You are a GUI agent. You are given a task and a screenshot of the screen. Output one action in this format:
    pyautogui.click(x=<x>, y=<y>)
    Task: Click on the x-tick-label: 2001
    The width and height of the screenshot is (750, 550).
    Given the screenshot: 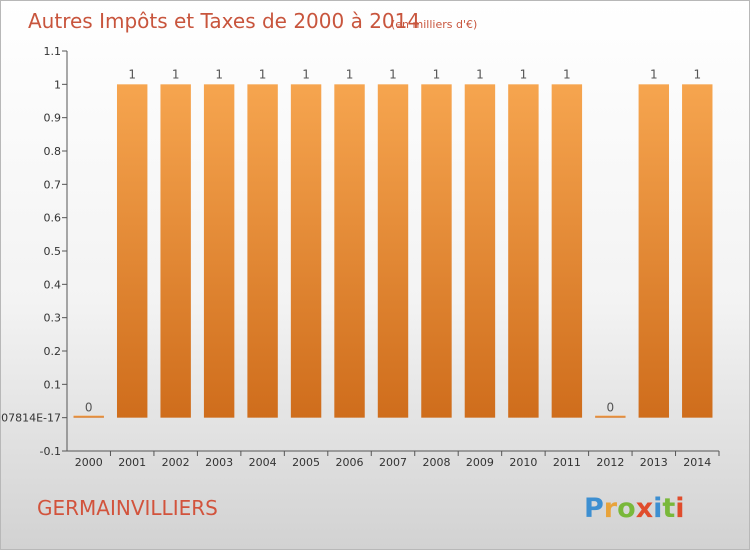 What is the action you would take?
    pyautogui.click(x=132, y=462)
    